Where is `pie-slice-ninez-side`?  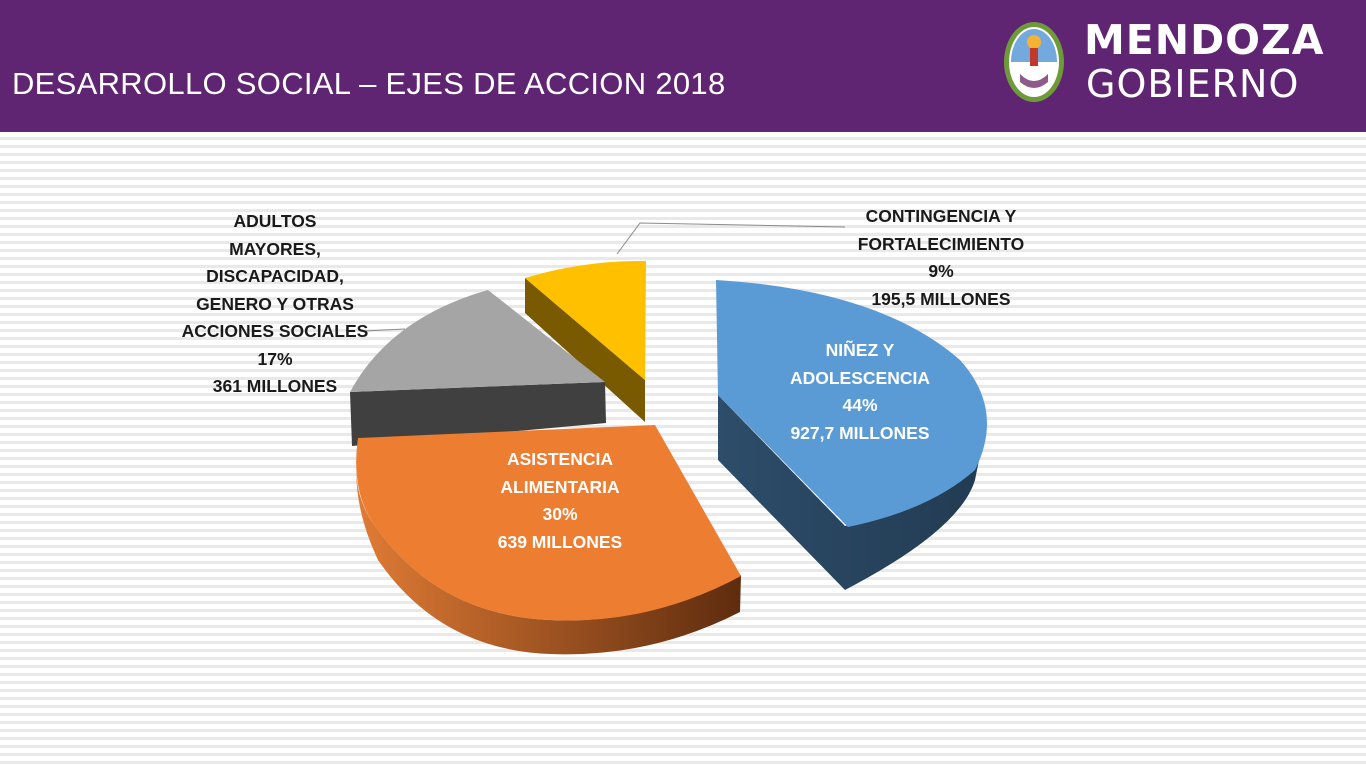 pie-slice-ninez-side is located at coordinates (851, 492).